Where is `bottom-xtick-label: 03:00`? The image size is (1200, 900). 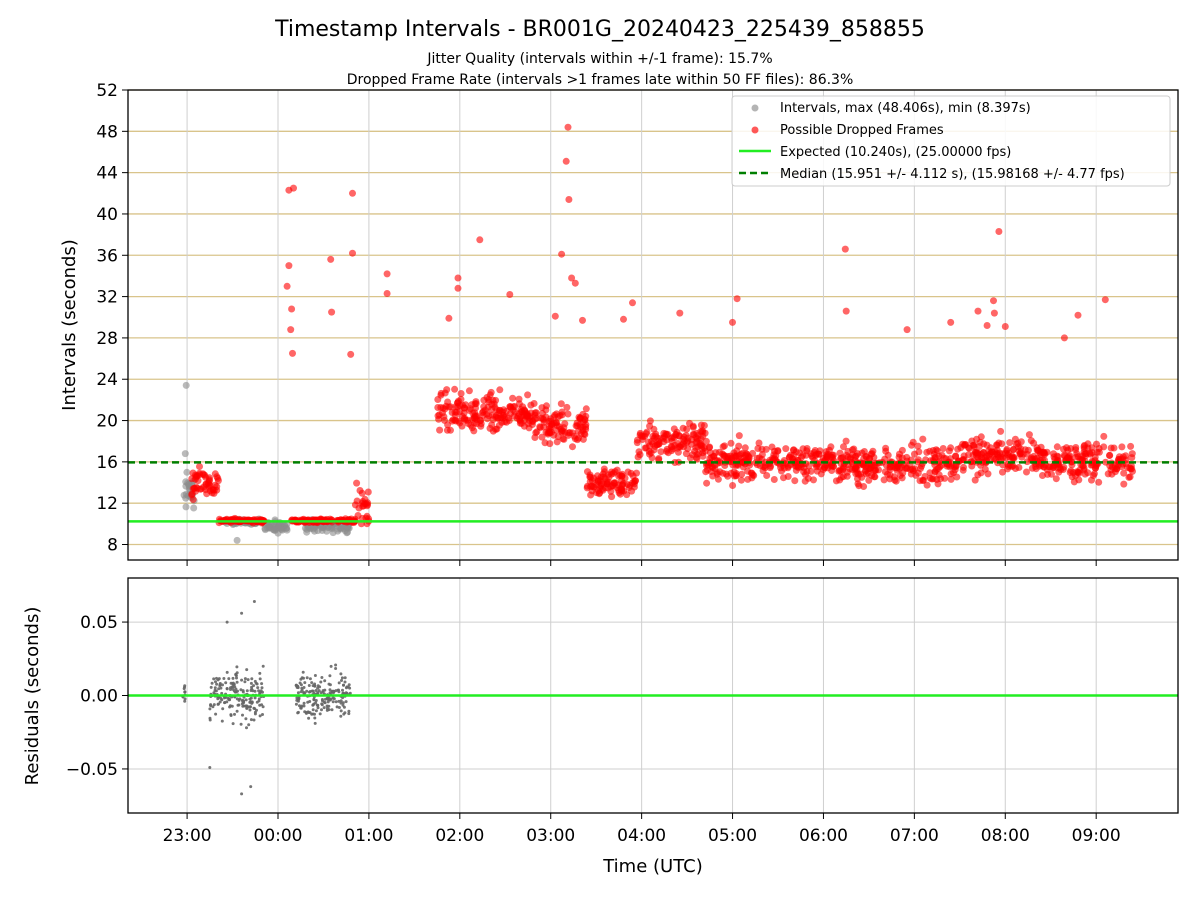
bottom-xtick-label: 03:00 is located at coordinates (550, 836).